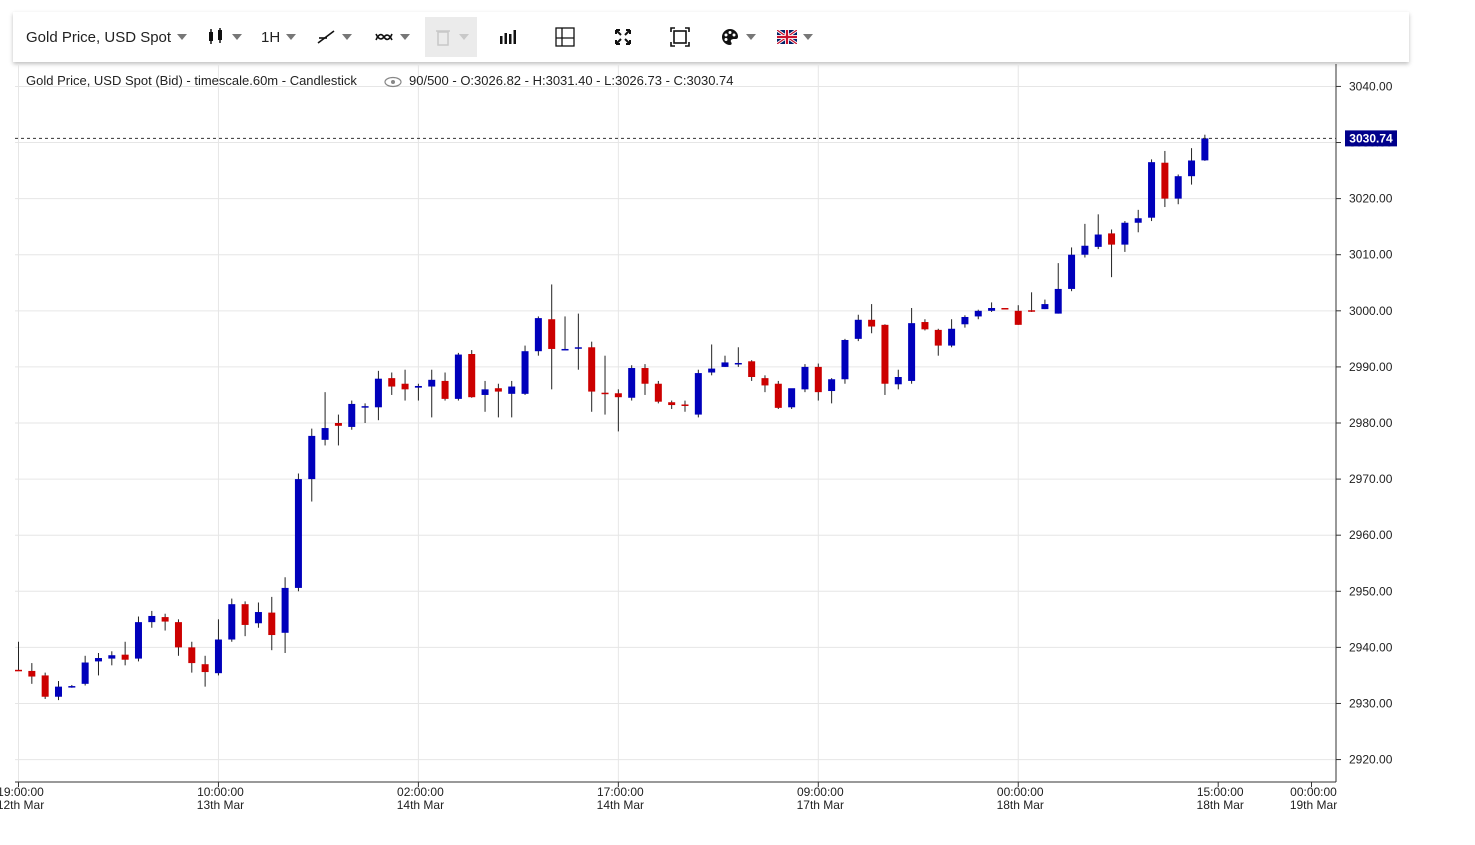  I want to click on delete-drawings-button, so click(451, 37).